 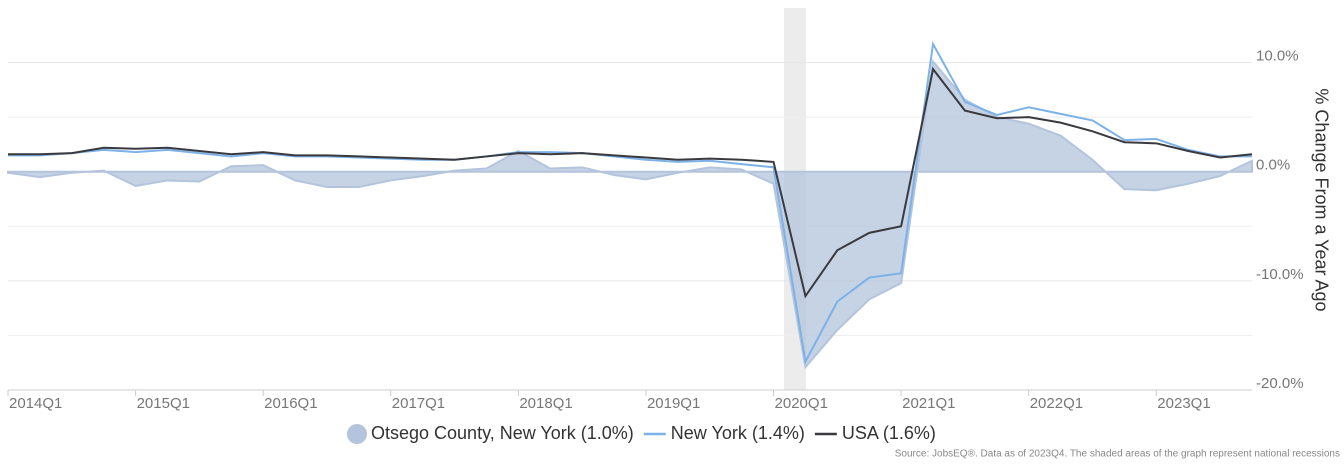 What do you see at coordinates (738, 433) in the screenshot?
I see `legend-label: New York (1.4%)` at bounding box center [738, 433].